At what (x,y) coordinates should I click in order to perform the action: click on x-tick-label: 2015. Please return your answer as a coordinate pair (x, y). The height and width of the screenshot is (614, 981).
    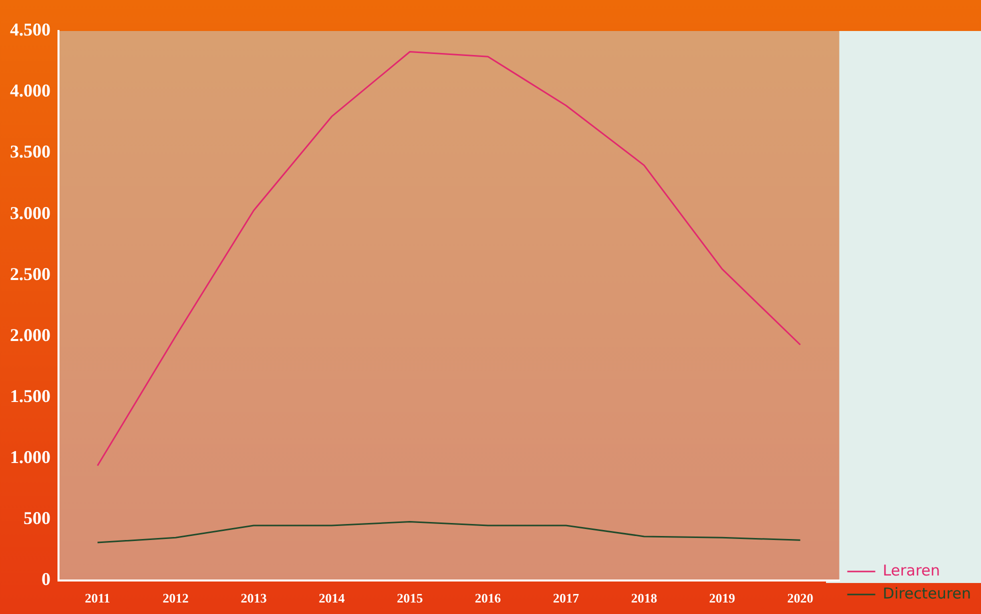
    Looking at the image, I should click on (410, 598).